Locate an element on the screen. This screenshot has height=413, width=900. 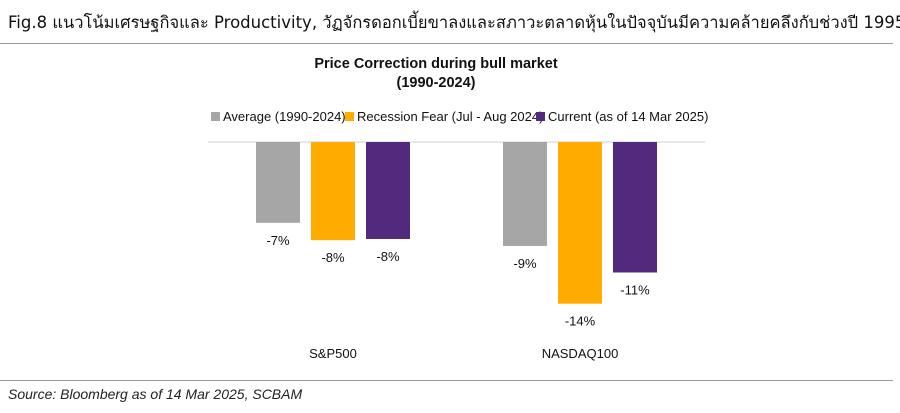
bottom-divider is located at coordinates (446, 380).